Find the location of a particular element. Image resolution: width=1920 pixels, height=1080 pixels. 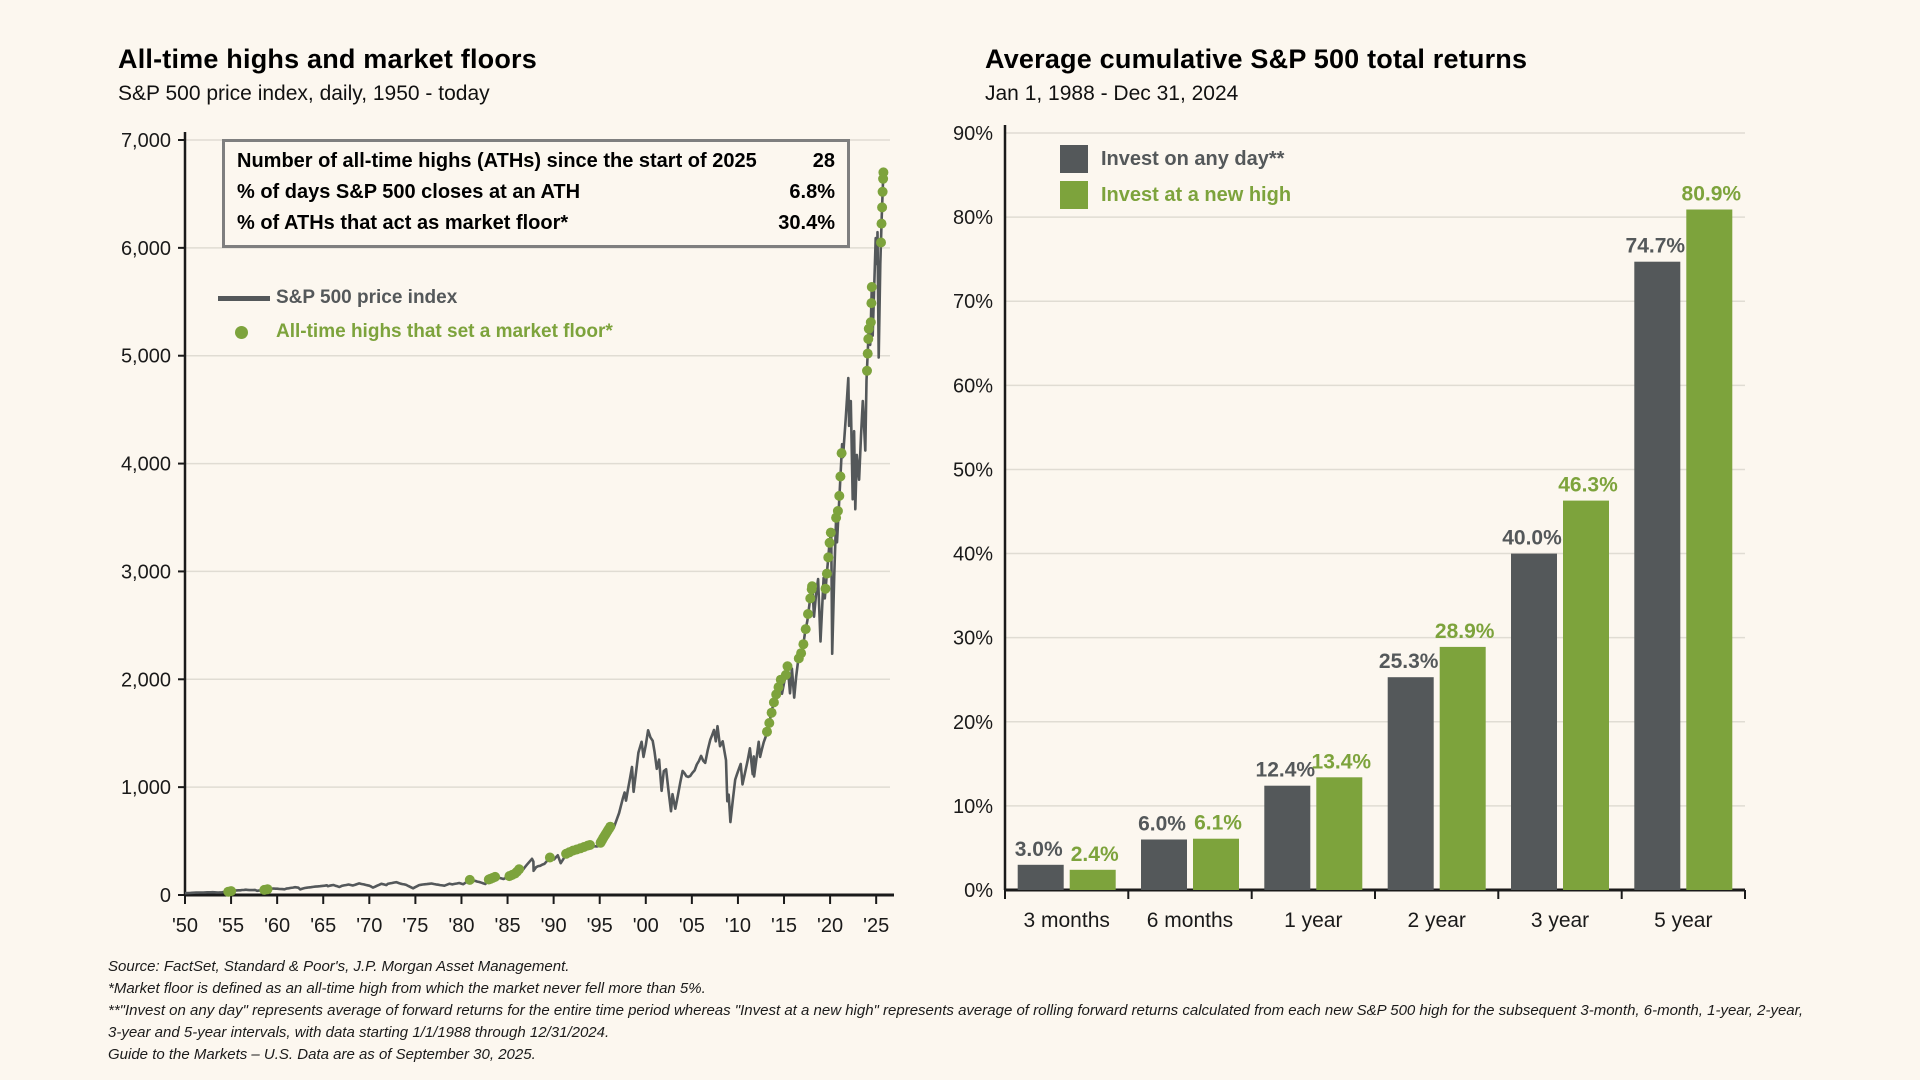

left-x-tick-label: '75 is located at coordinates (415, 926).